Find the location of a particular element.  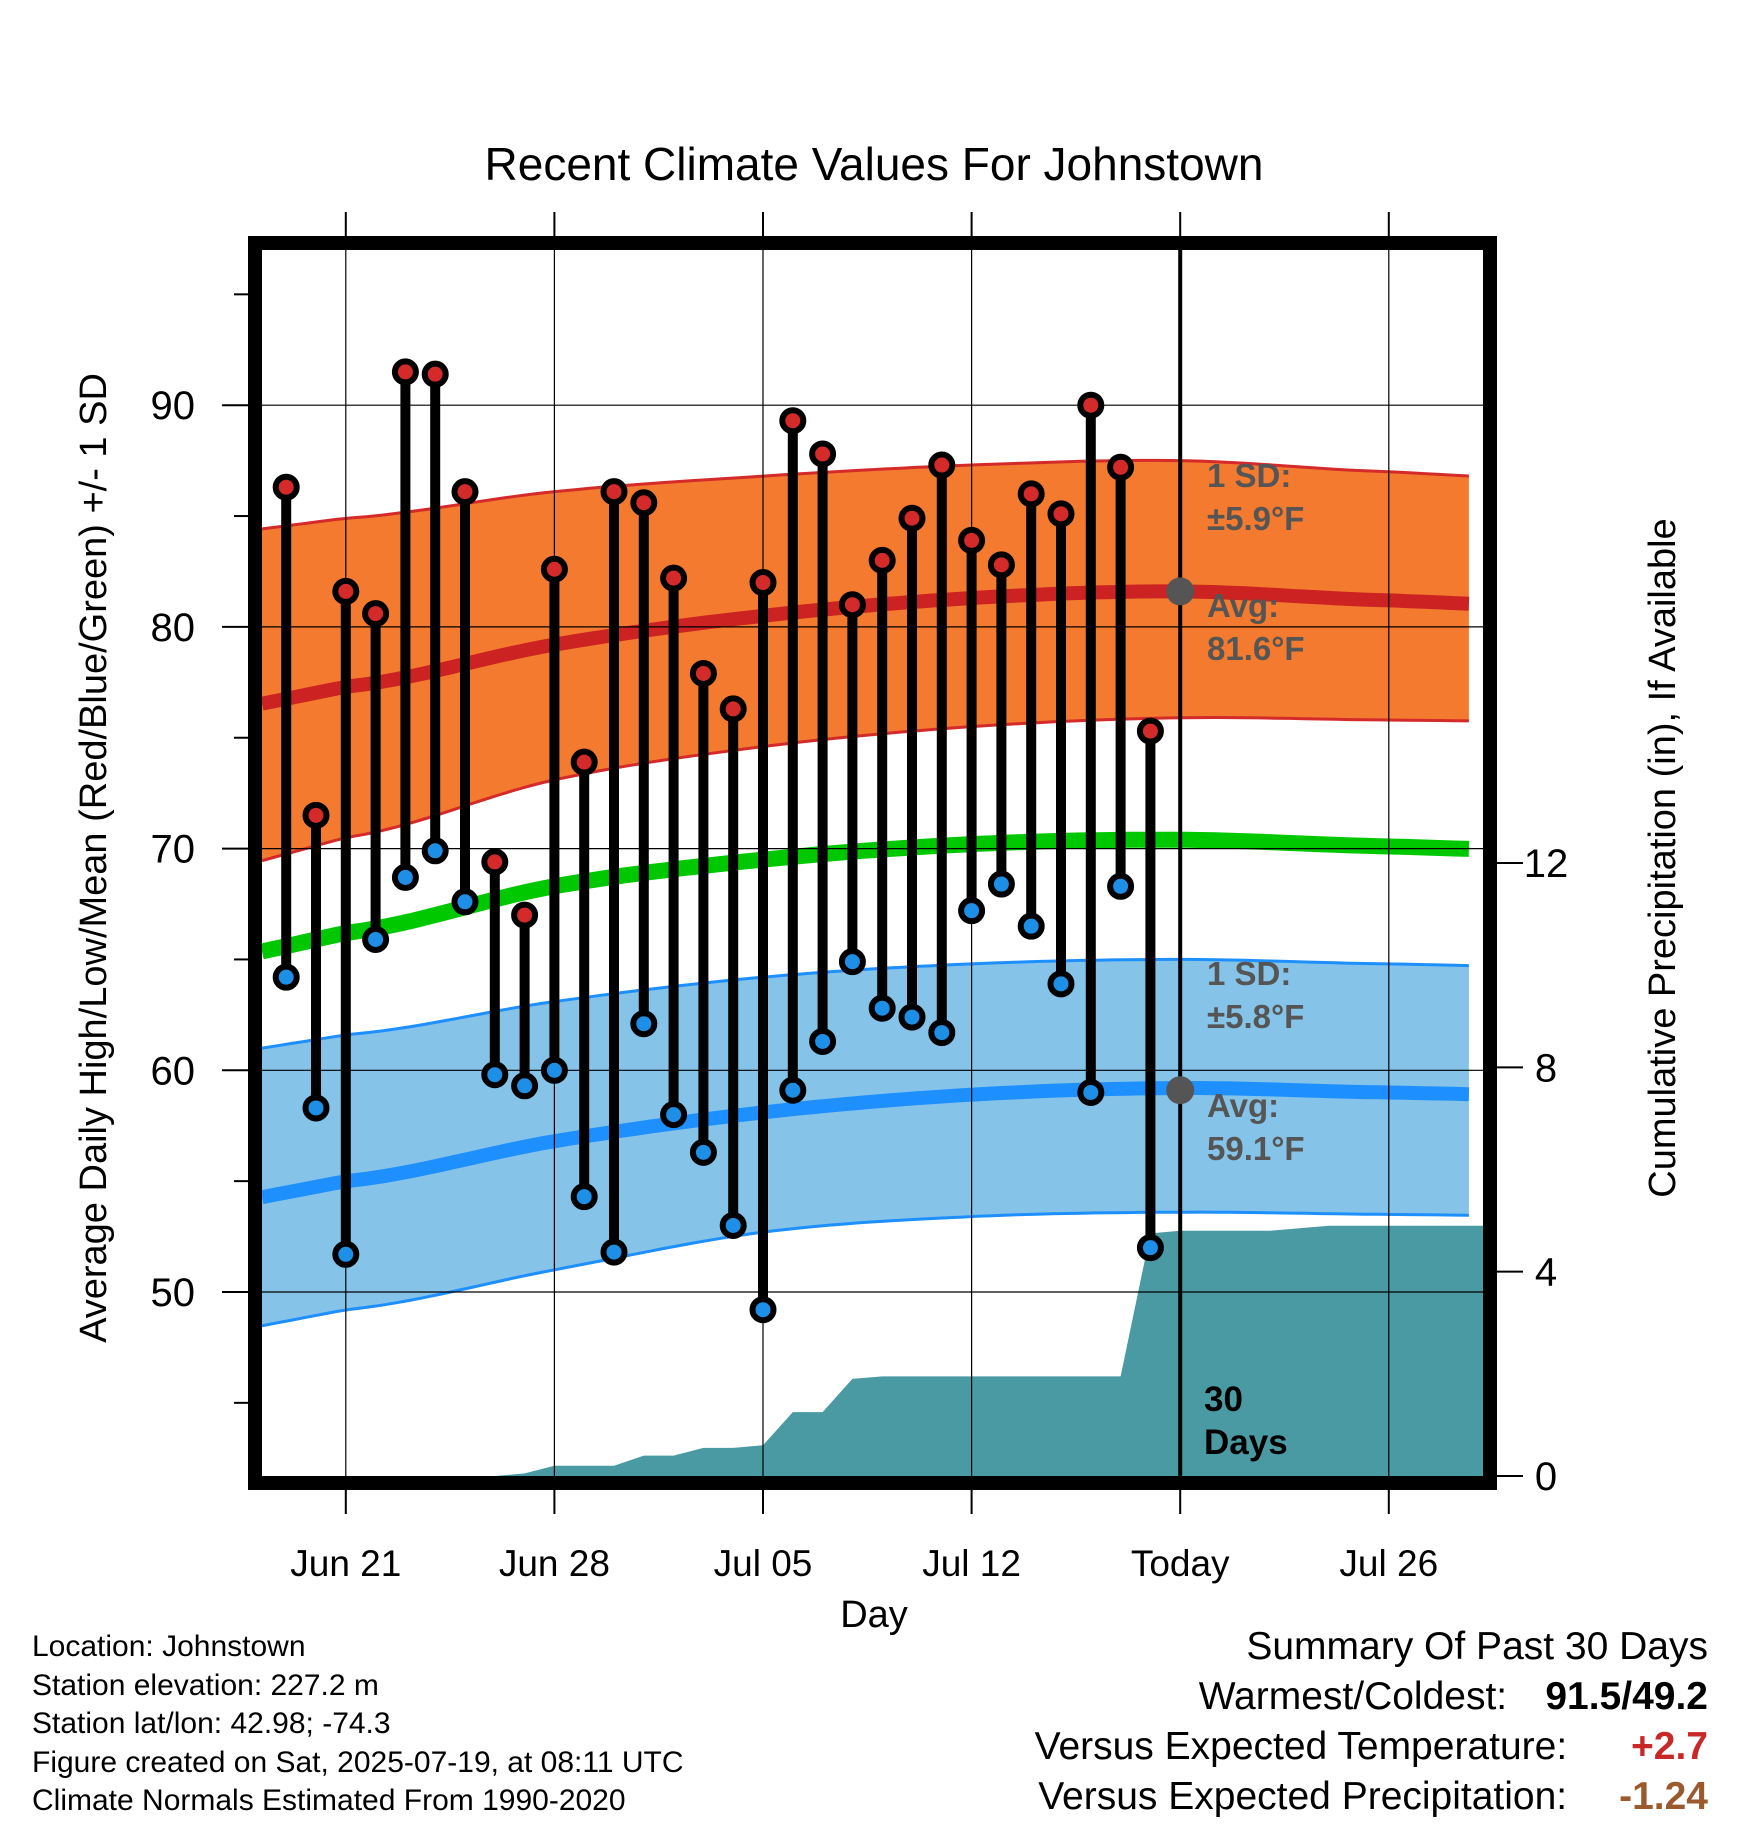

summary-precip-row: Versus Expected Precipitation: -1.24 is located at coordinates (1371, 1797).